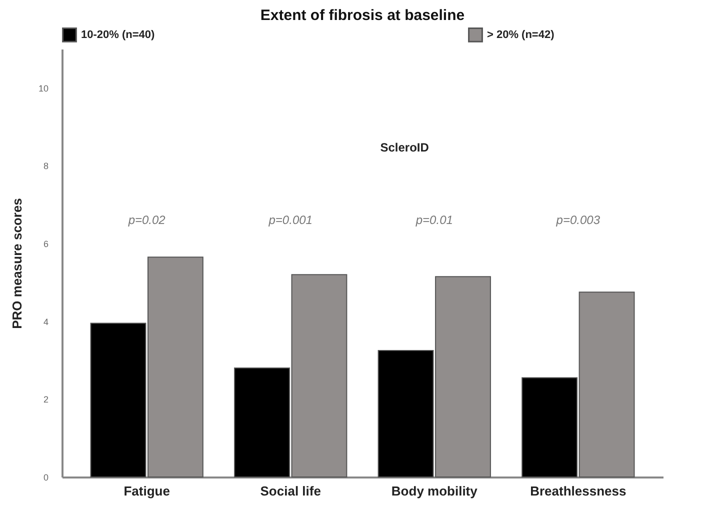 This screenshot has width=713, height=506. Describe the element at coordinates (16, 263) in the screenshot. I see `y-axis-title: PRO measure scores` at that location.